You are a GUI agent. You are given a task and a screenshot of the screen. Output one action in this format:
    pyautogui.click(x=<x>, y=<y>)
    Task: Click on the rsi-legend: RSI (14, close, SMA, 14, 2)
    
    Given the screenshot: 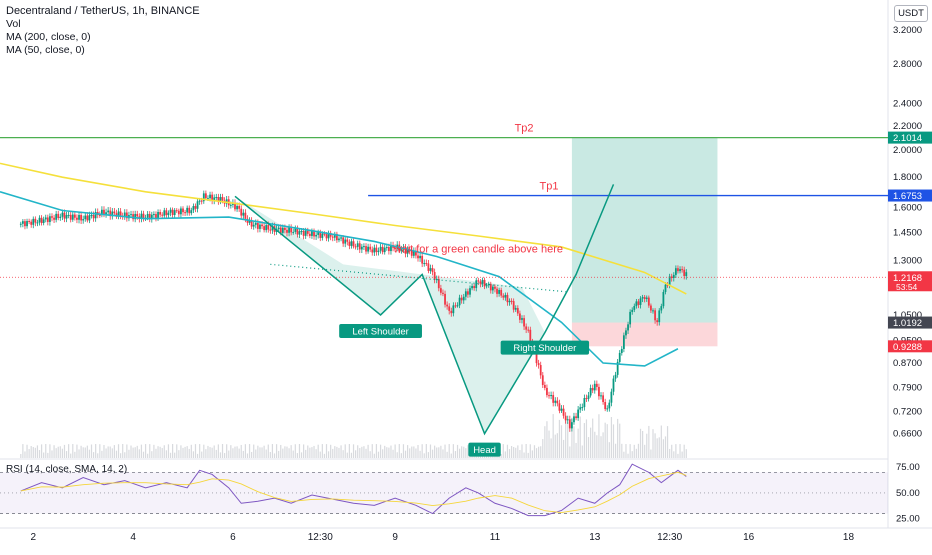 What is the action you would take?
    pyautogui.click(x=67, y=469)
    